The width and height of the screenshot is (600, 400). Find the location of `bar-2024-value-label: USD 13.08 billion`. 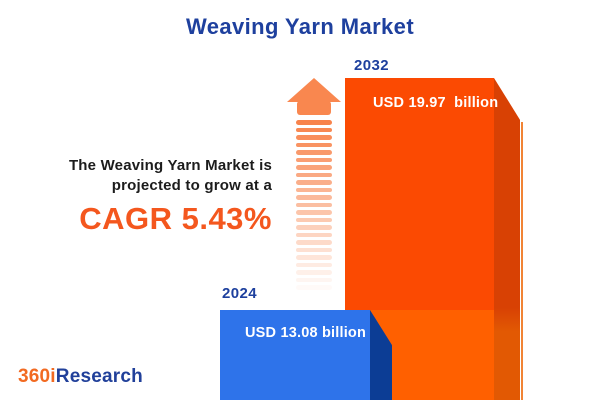

bar-2024-value-label: USD 13.08 billion is located at coordinates (306, 333).